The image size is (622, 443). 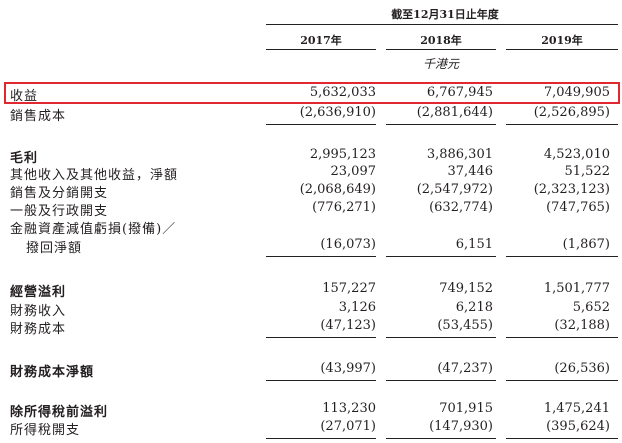 What do you see at coordinates (461, 426) in the screenshot?
I see `income-tax-2018: (147,930)` at bounding box center [461, 426].